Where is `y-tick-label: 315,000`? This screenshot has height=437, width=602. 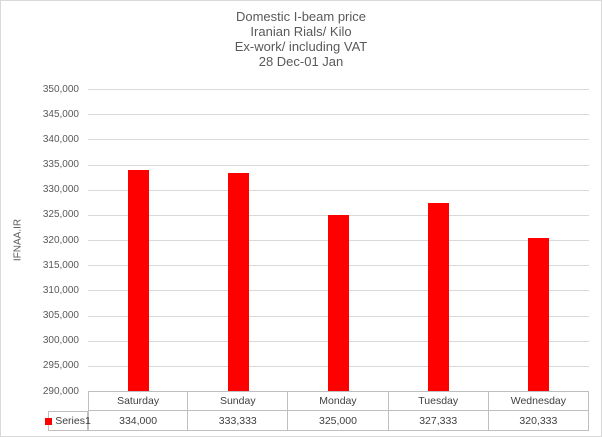 y-tick-label: 315,000 is located at coordinates (60, 265).